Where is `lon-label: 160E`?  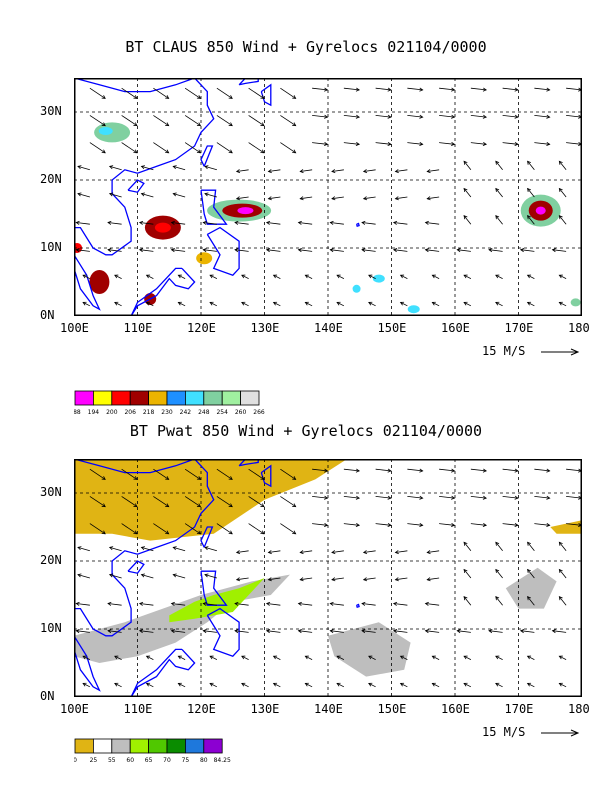
lon-label: 160E is located at coordinates (455, 328).